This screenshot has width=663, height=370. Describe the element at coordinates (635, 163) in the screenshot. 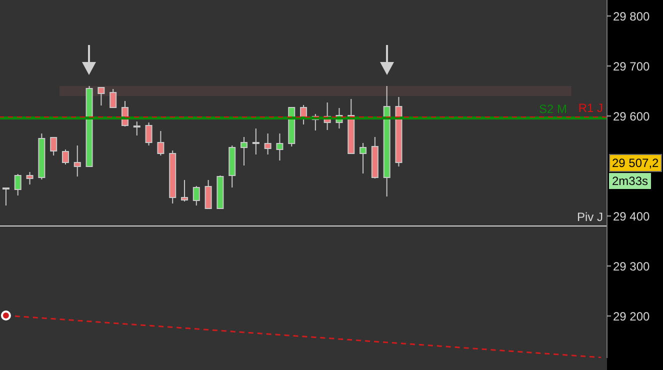

I see `text: 29 507,2` at that location.